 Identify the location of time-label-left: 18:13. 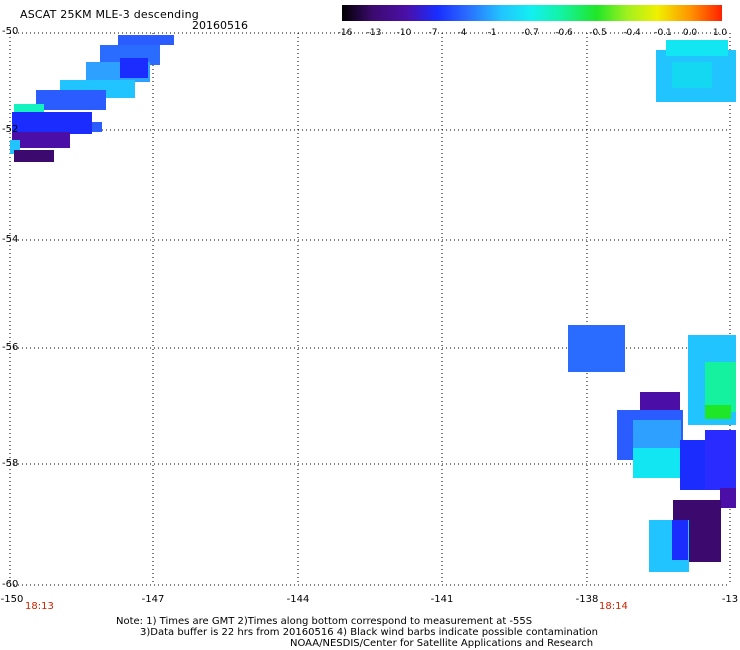
(39, 606).